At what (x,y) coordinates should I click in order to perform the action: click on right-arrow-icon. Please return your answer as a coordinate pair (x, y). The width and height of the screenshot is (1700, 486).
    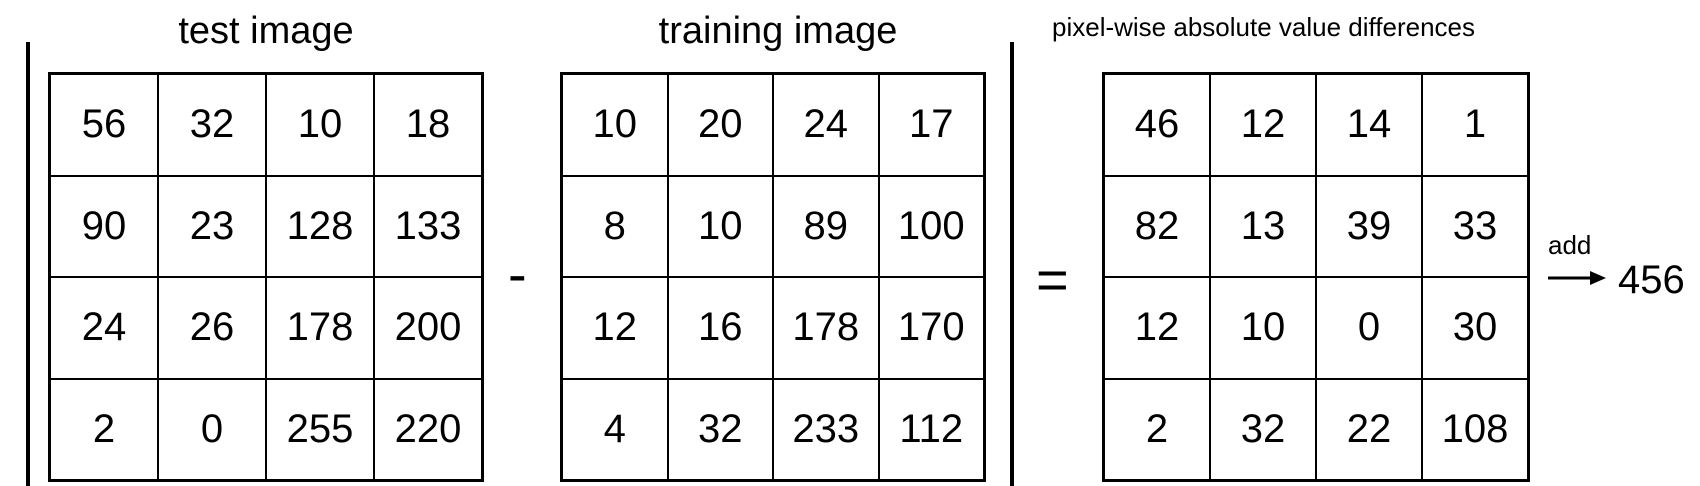
    Looking at the image, I should click on (1577, 278).